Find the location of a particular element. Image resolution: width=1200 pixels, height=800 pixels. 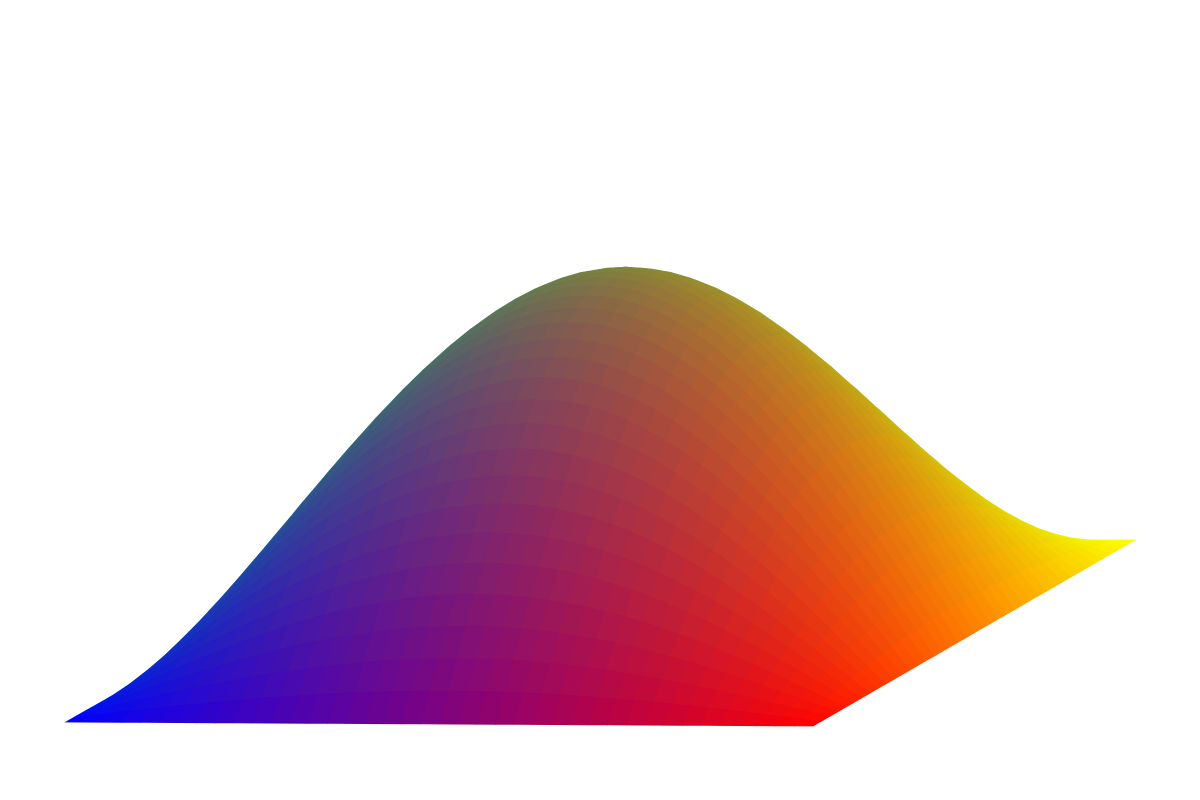

surface-facet is located at coordinates (808, 722).